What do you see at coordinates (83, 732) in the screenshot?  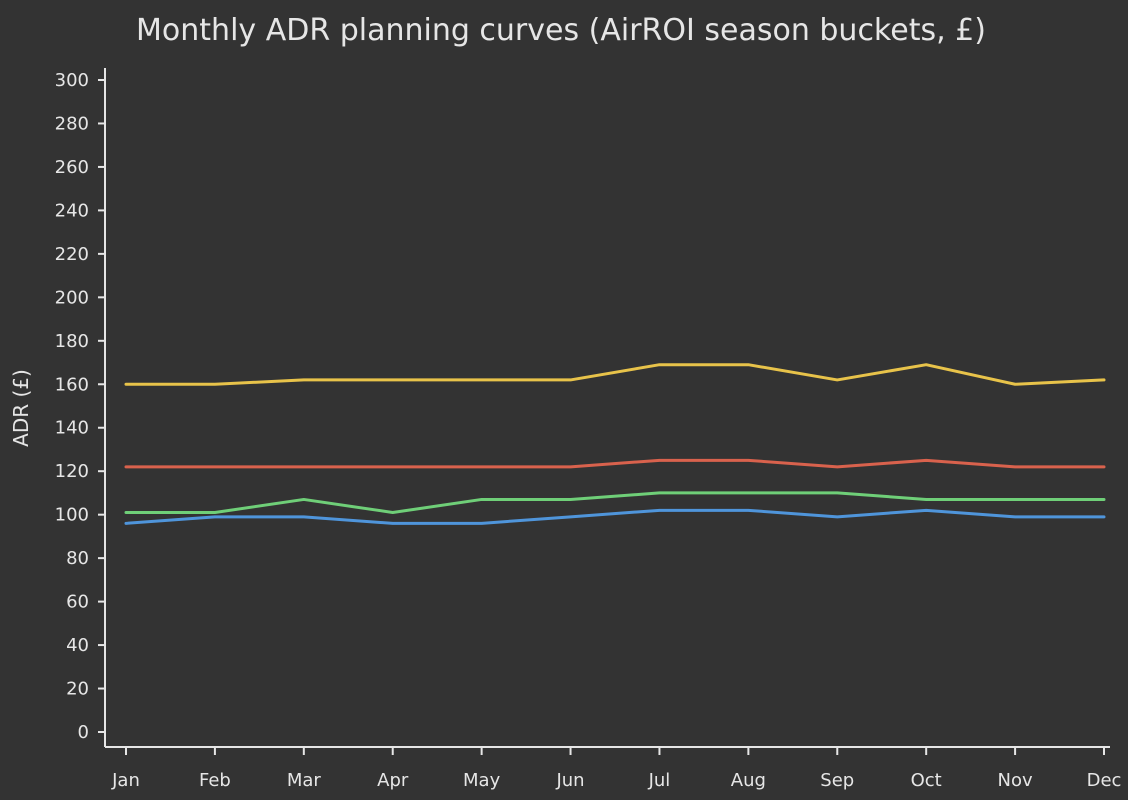 I see `y-tick-label: 0` at bounding box center [83, 732].